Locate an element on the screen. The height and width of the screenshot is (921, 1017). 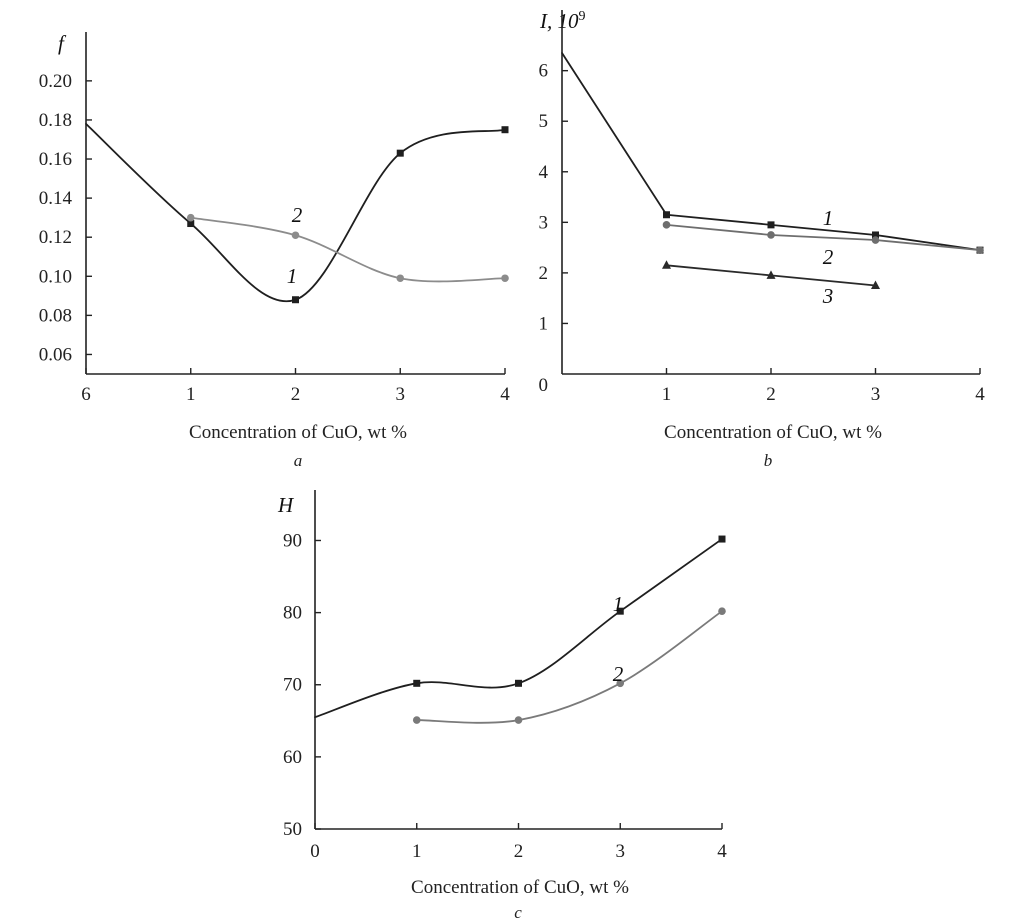
y-tick-label: 50 is located at coordinates (292, 829).